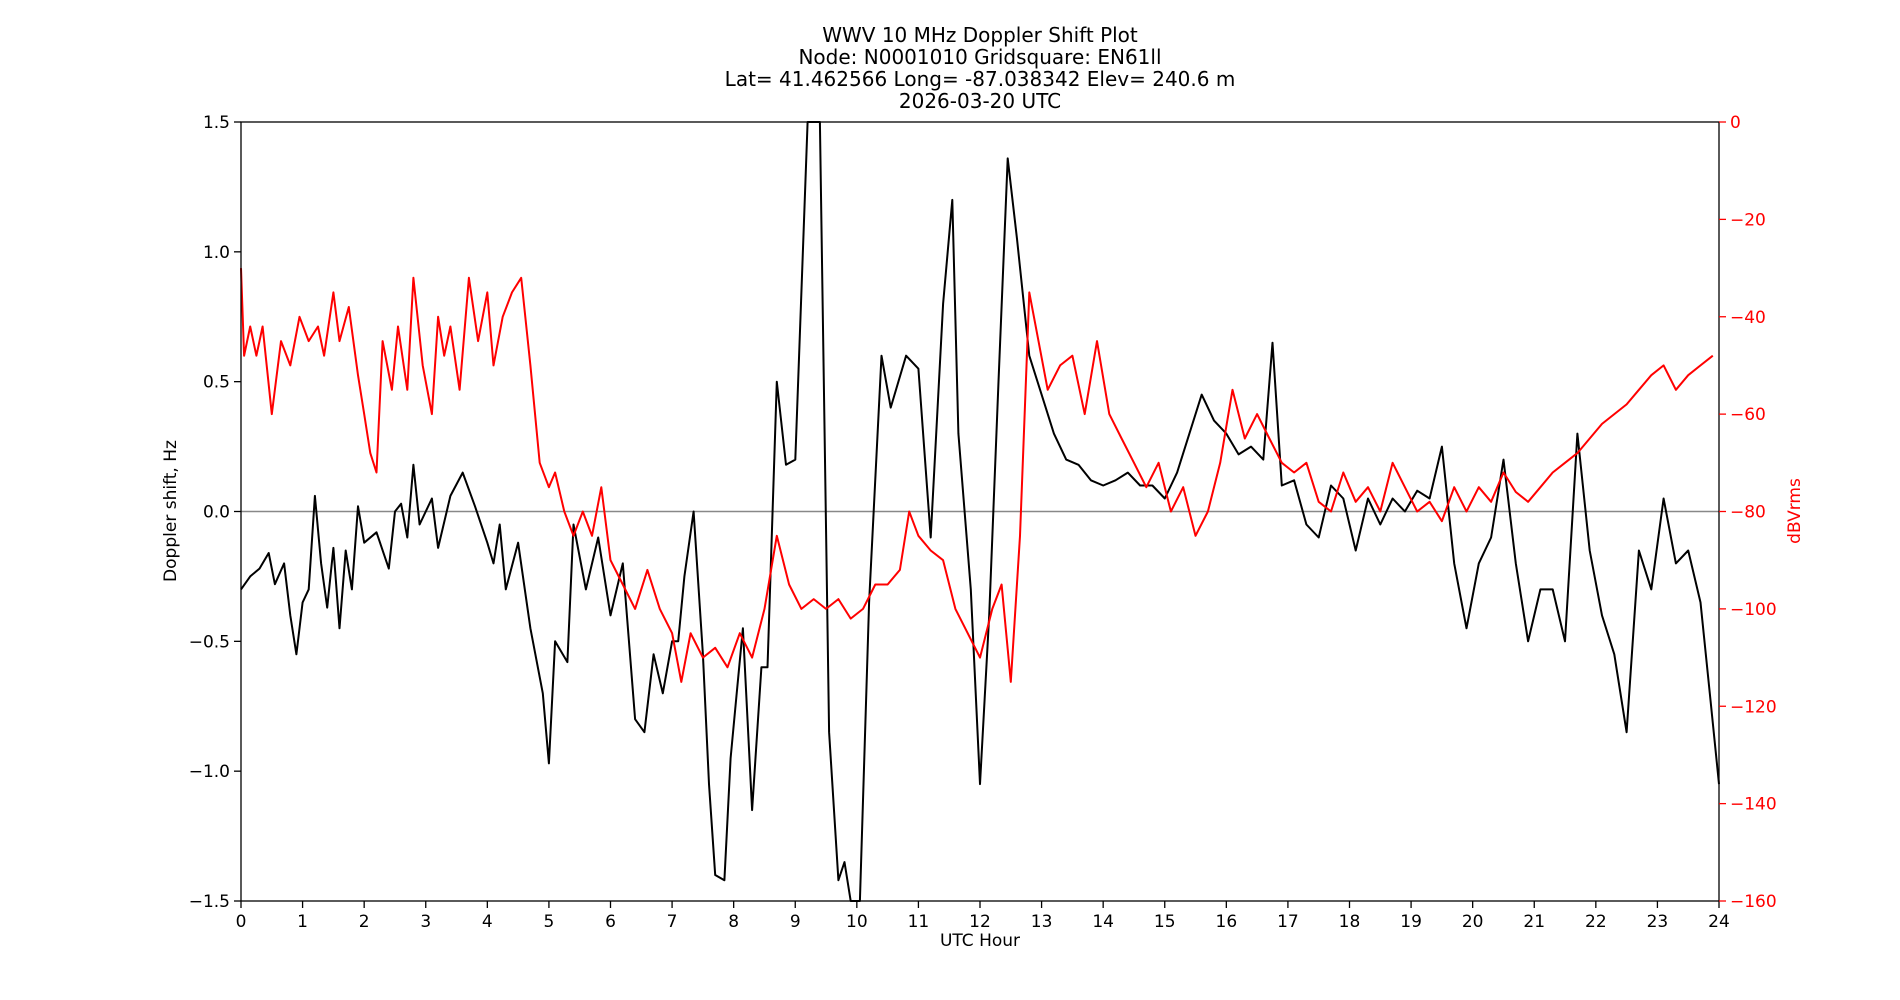 This screenshot has width=1900, height=1000. Describe the element at coordinates (1753, 805) in the screenshot. I see `y2-tick-label: −140` at that location.